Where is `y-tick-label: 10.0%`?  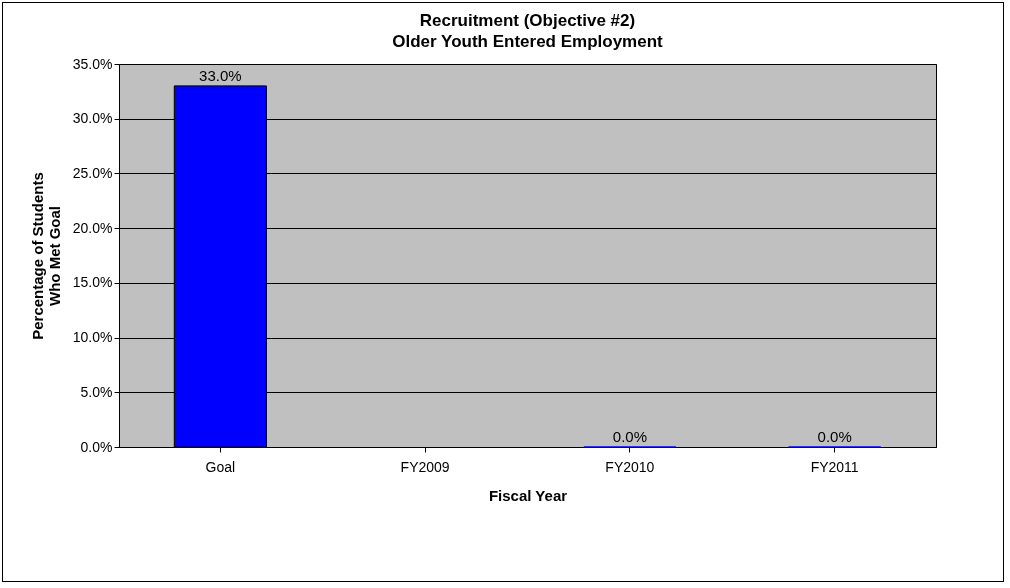
y-tick-label: 10.0% is located at coordinates (92, 337).